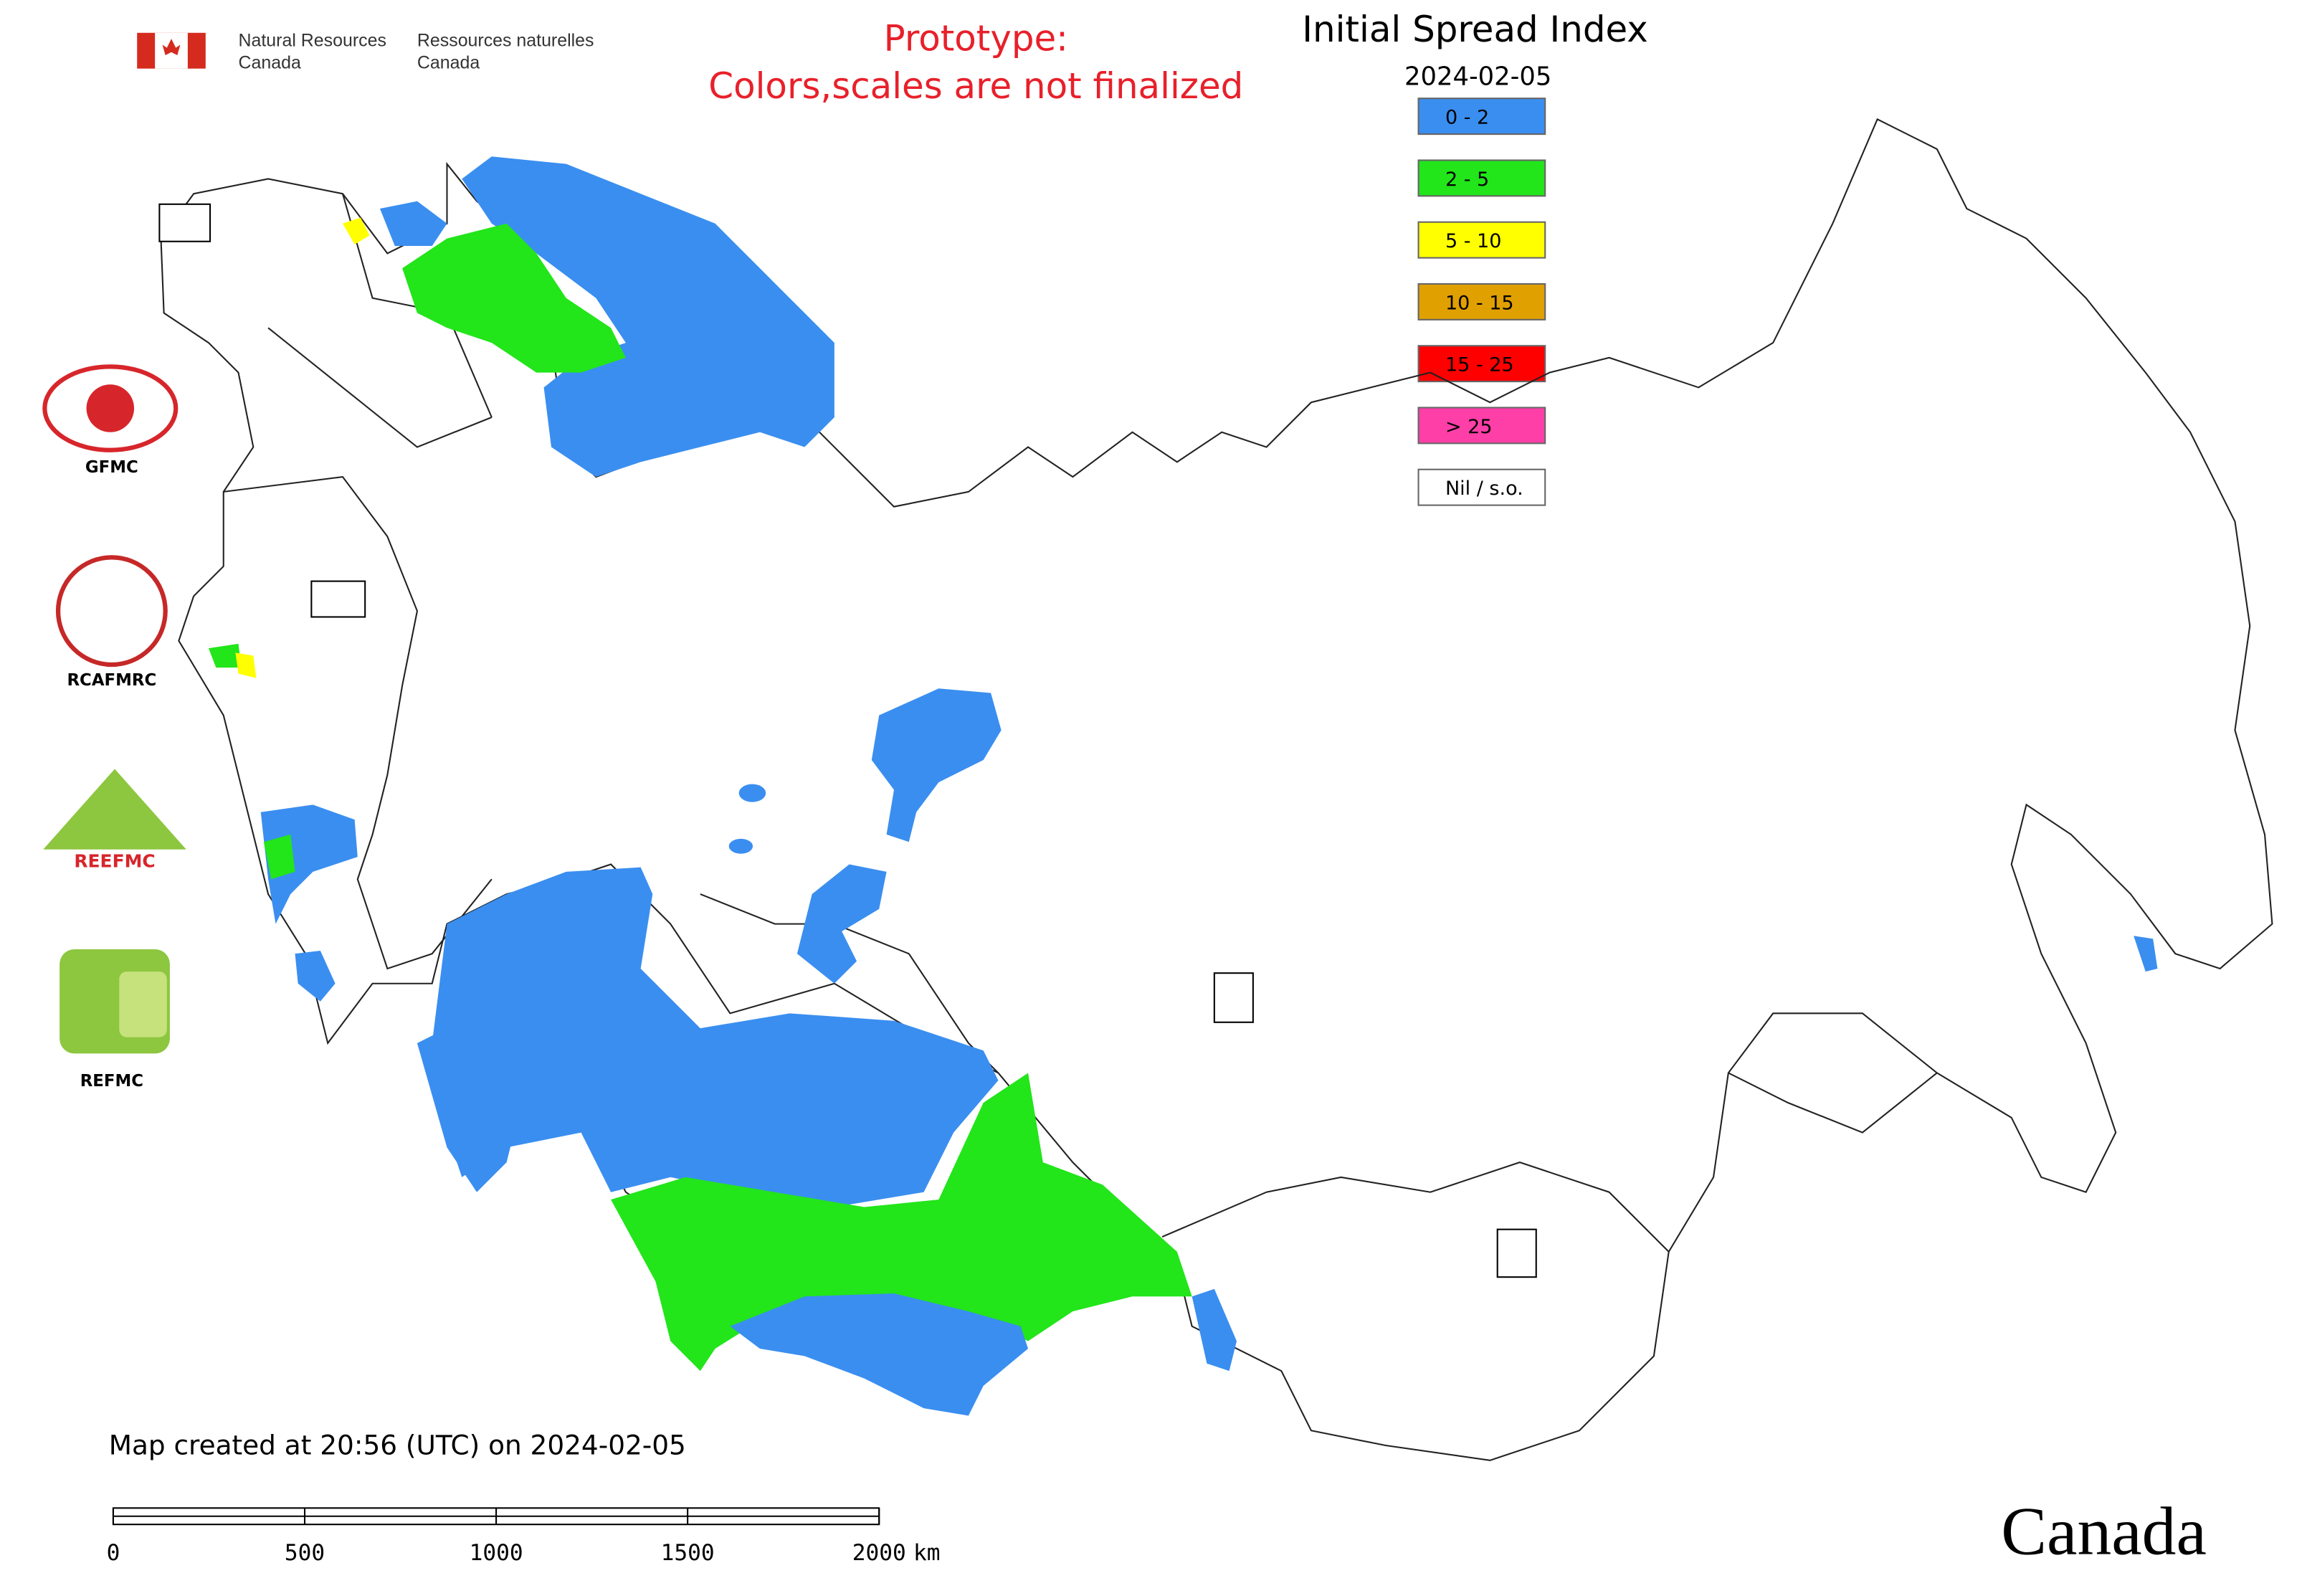 The image size is (2302, 1596). I want to click on scale-label: 2000, so click(879, 1553).